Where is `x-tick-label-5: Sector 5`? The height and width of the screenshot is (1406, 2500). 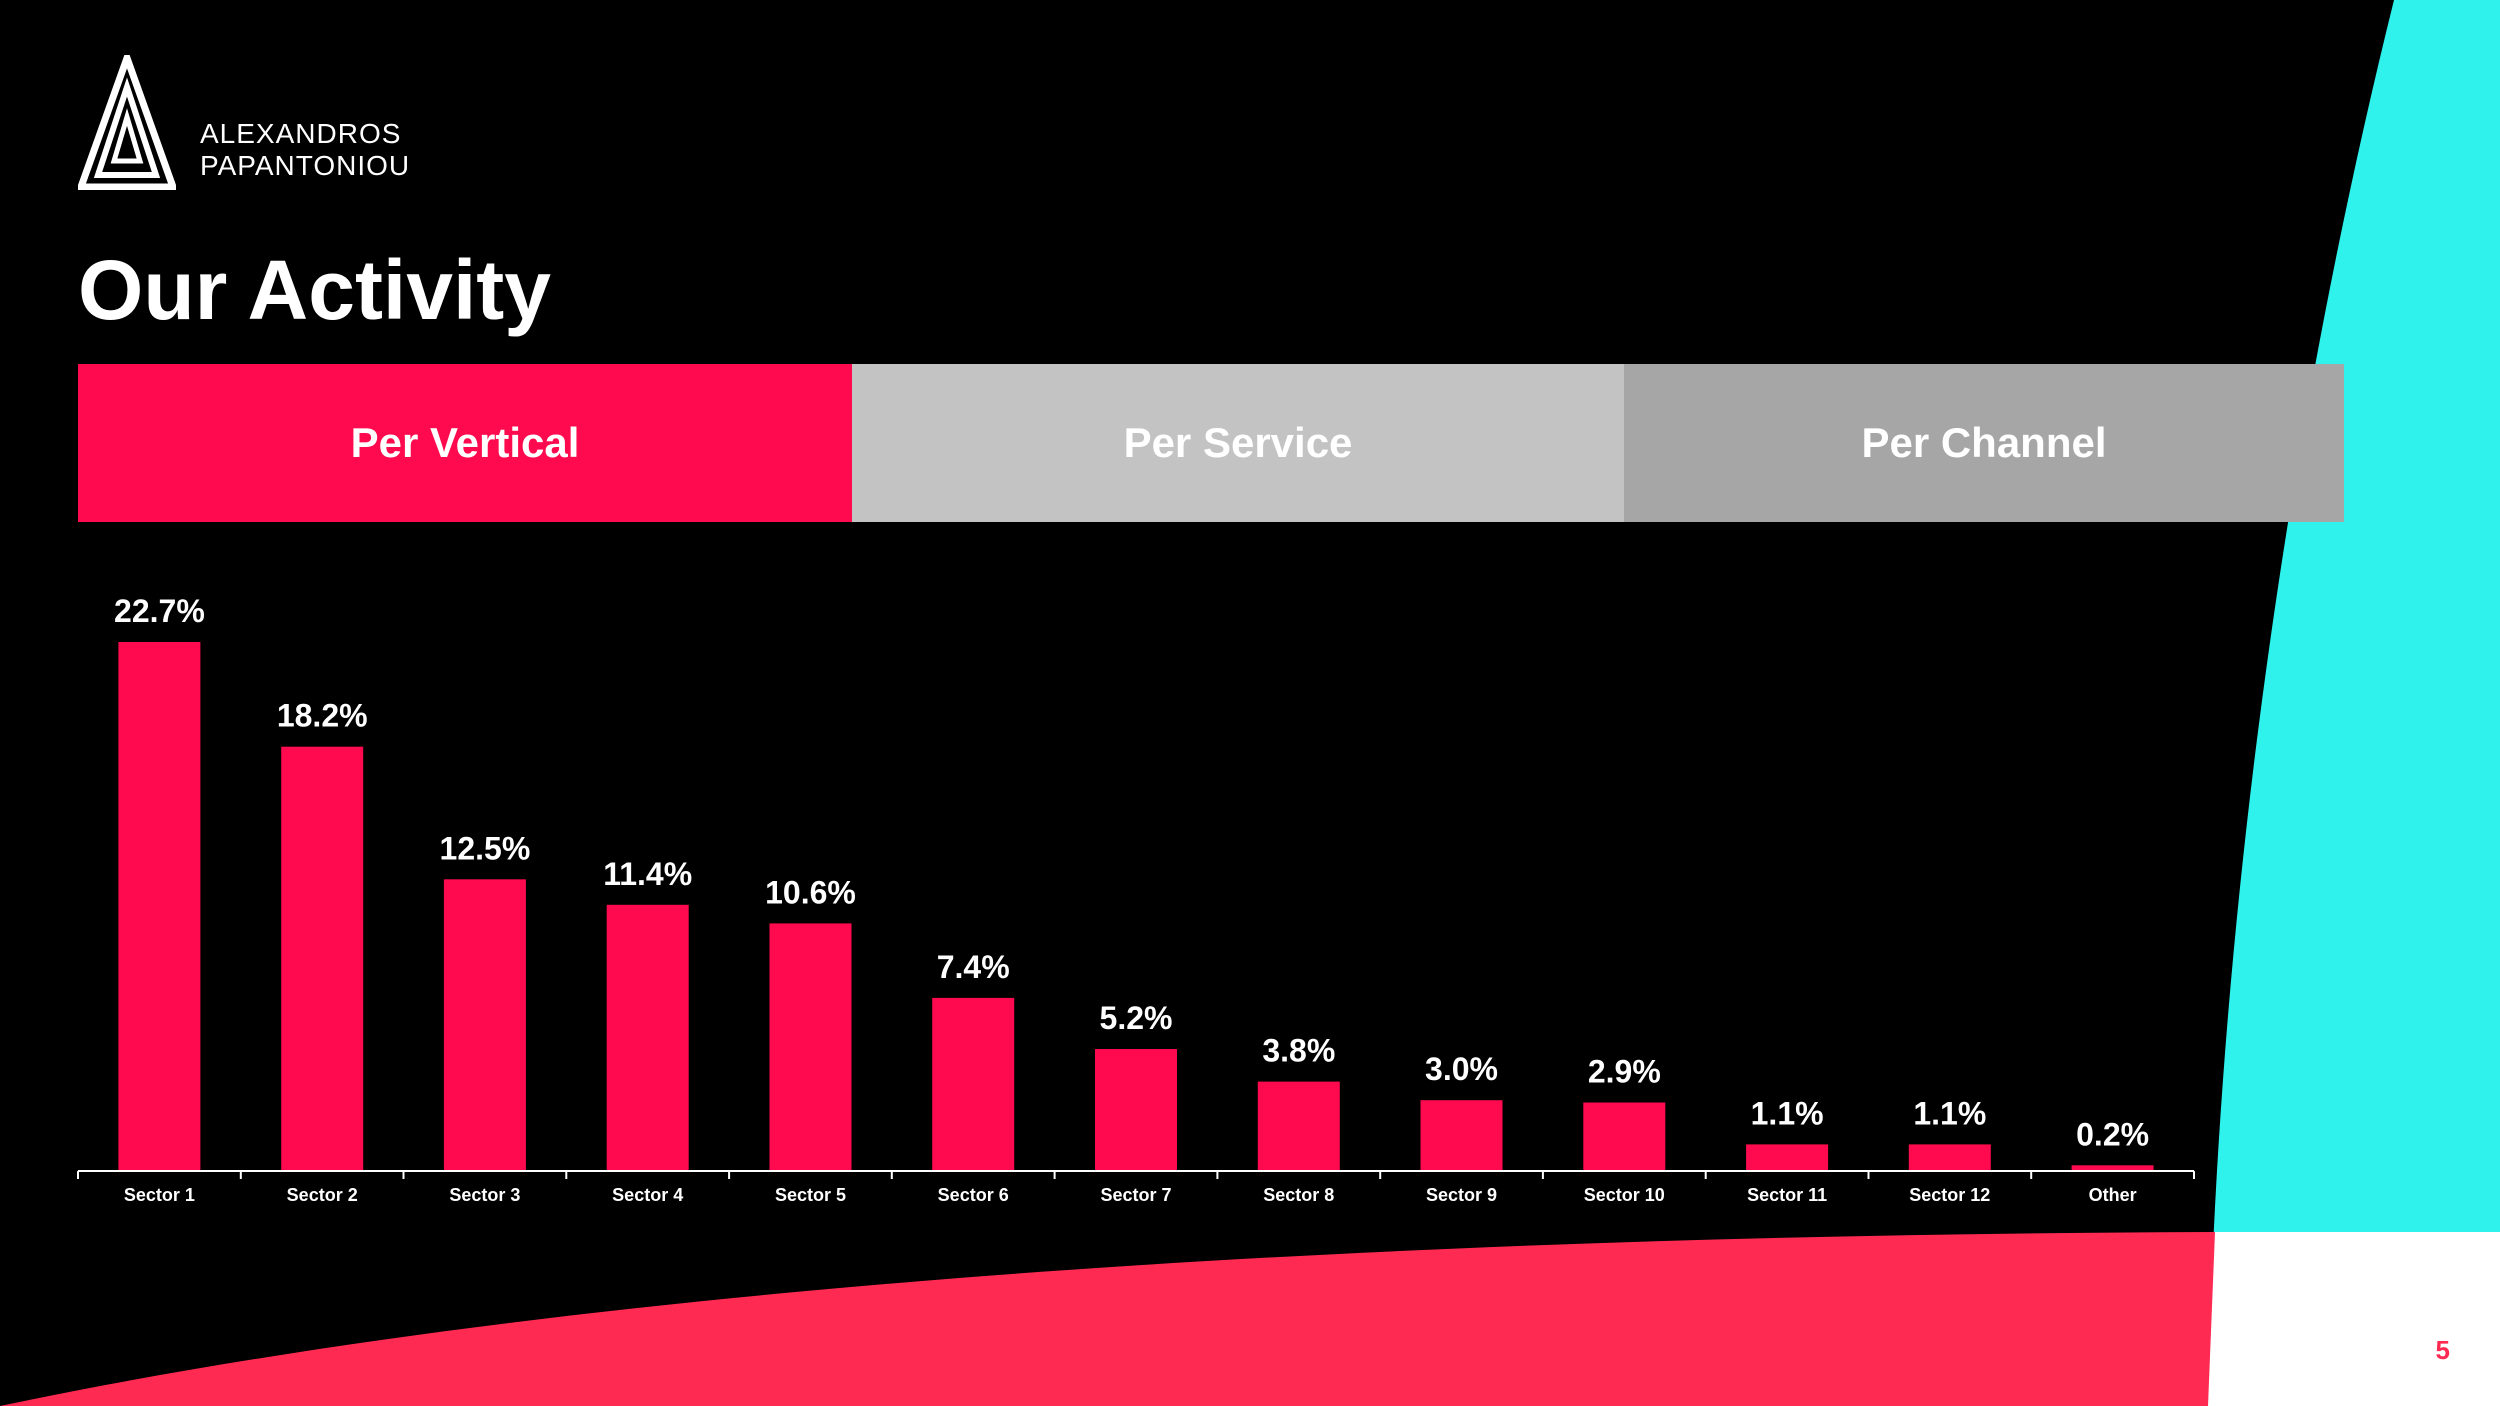
x-tick-label-5: Sector 5 is located at coordinates (810, 1195).